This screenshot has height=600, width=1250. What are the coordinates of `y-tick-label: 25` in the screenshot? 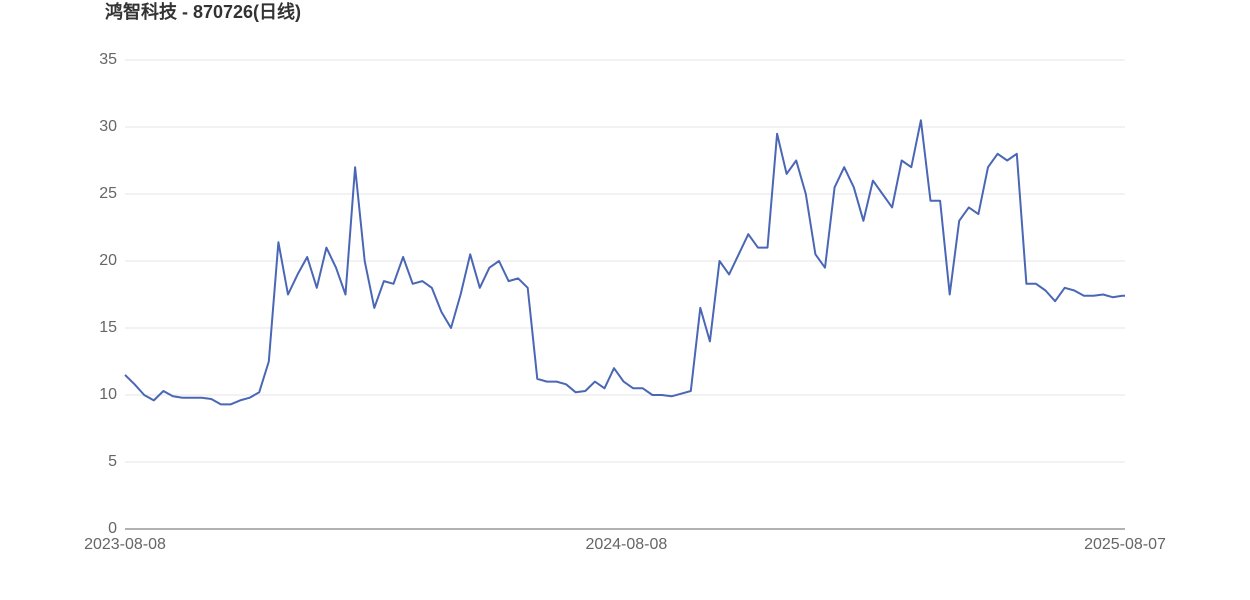 It's located at (108, 193).